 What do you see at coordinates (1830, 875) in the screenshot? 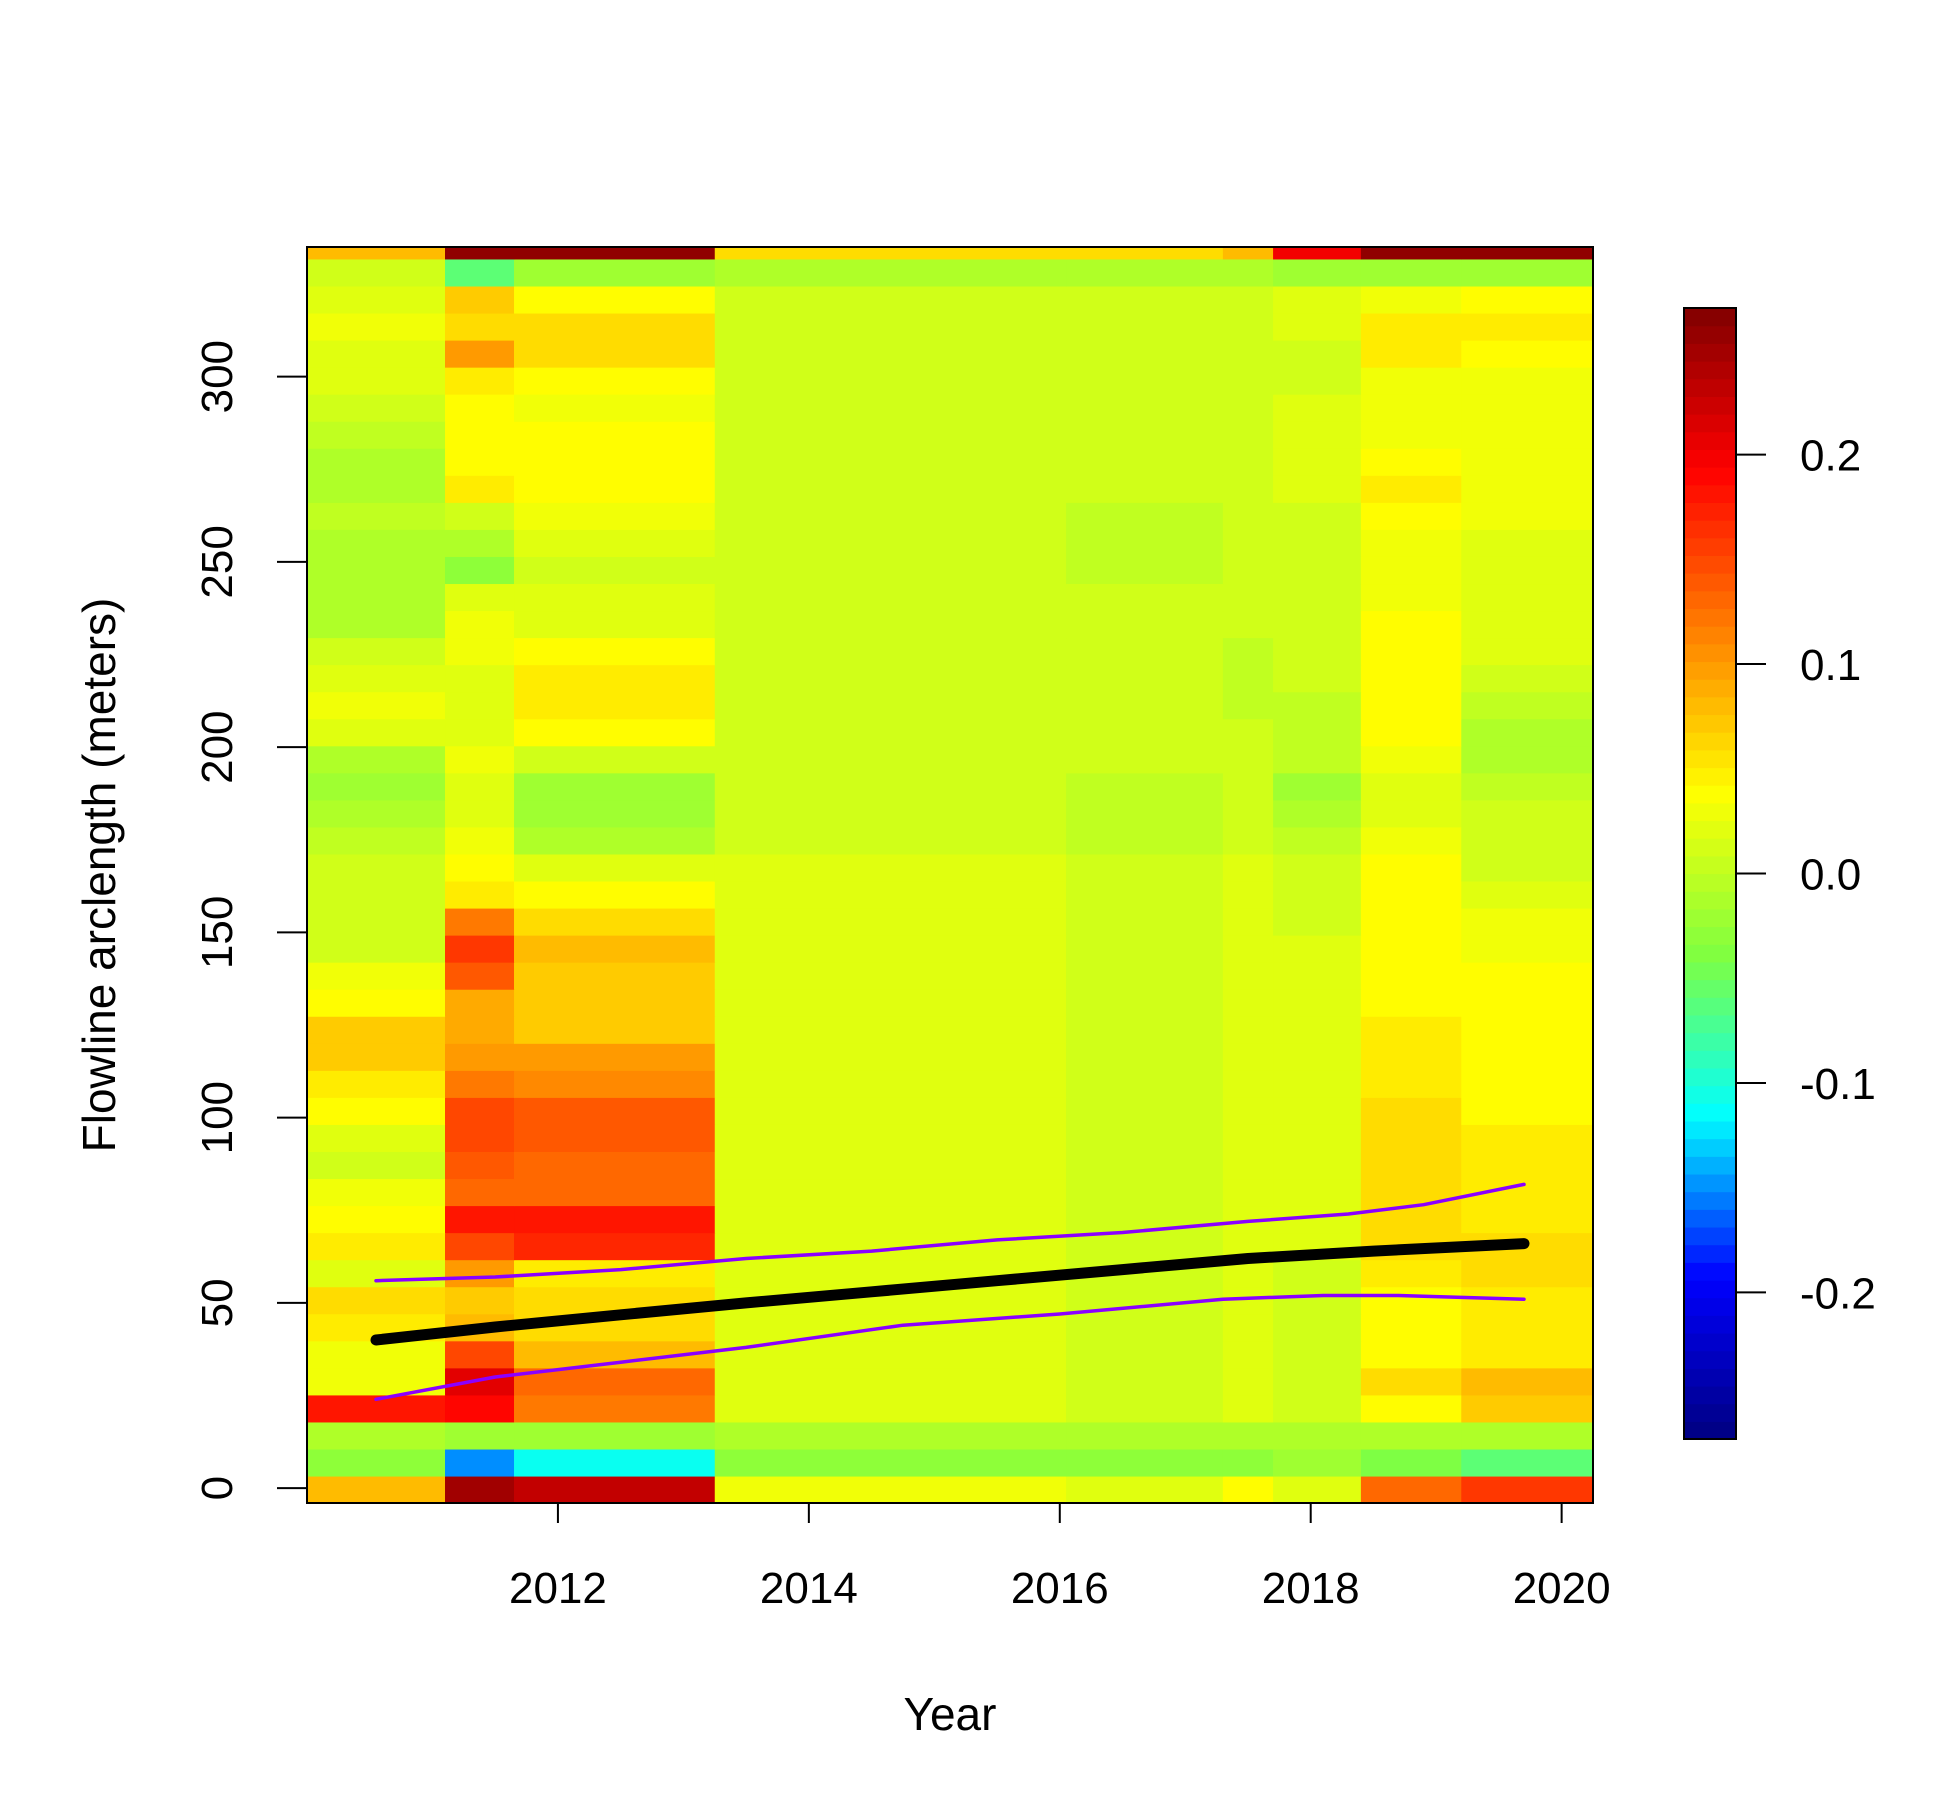
I see `colorbar-tick-label: 0.0` at bounding box center [1830, 875].